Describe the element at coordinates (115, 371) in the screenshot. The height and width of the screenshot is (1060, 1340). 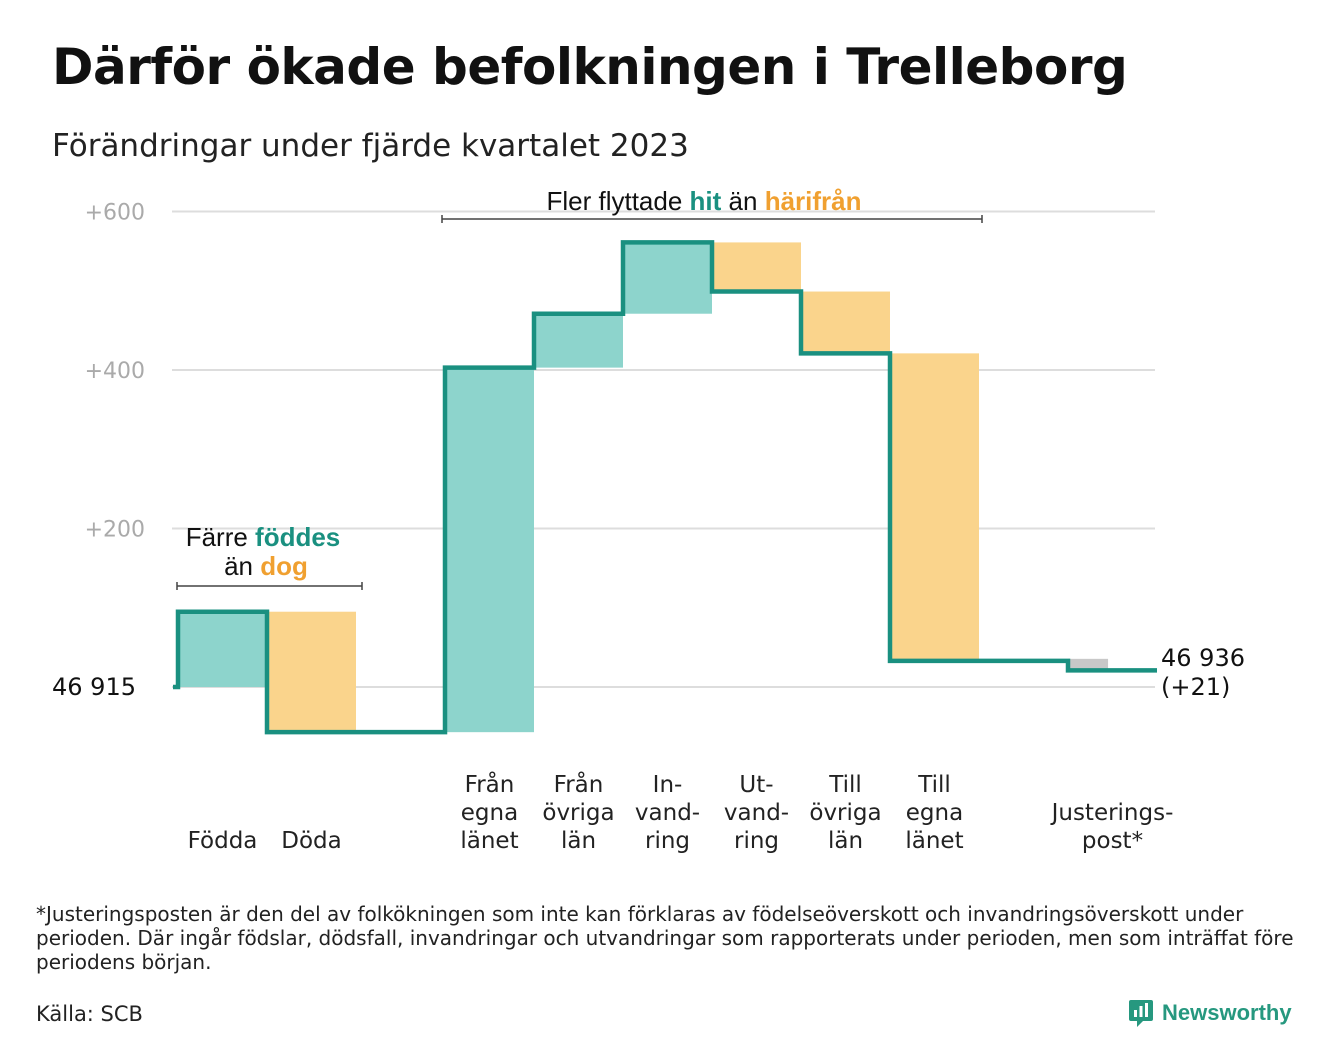
I see `y-tick-label: +400` at that location.